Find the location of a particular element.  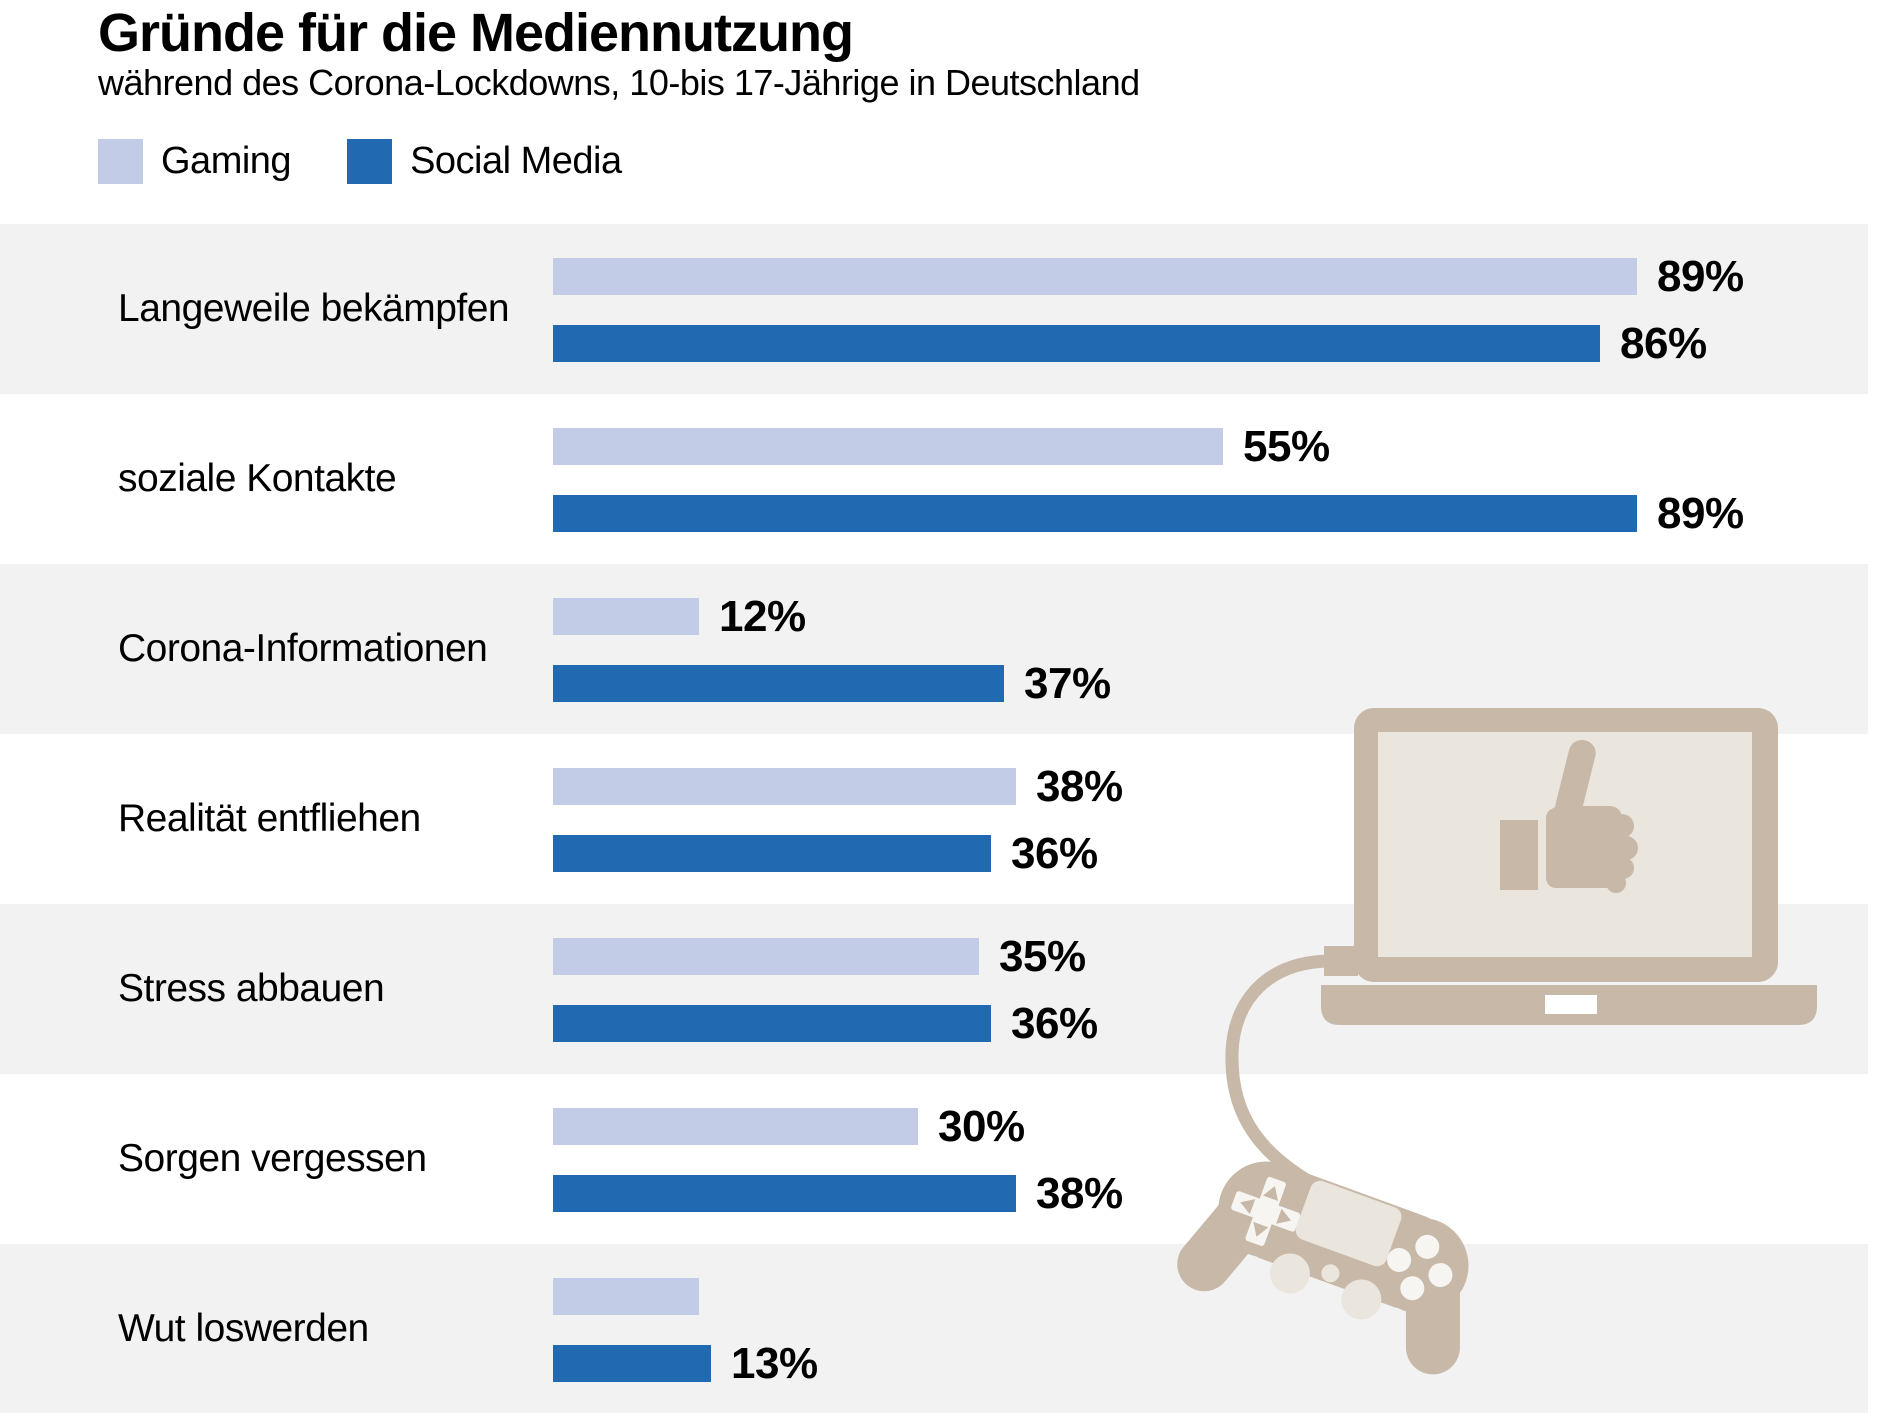

social-media-value: 89% is located at coordinates (1700, 513).